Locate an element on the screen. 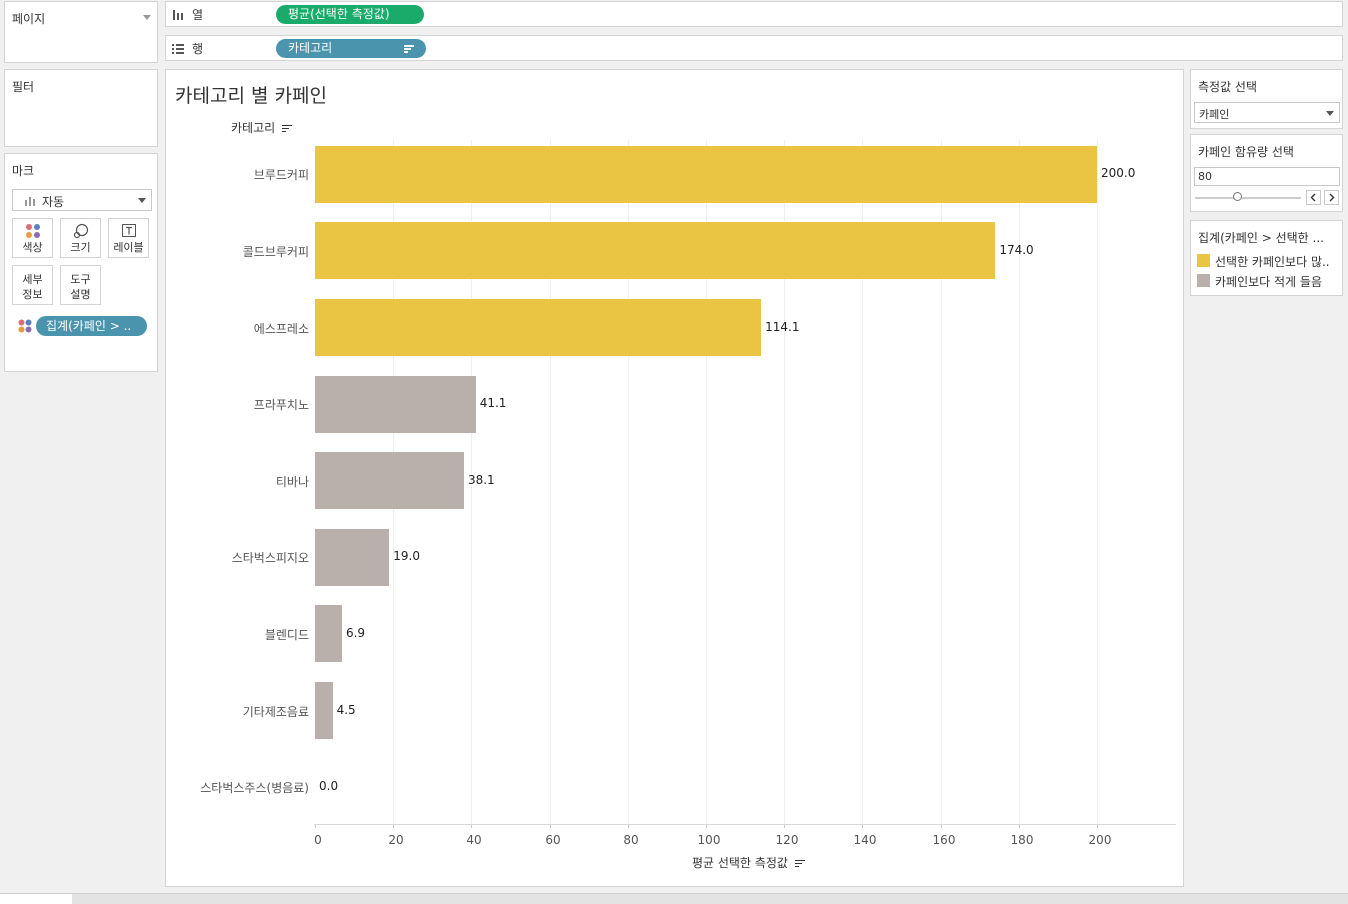 Image resolution: width=1348 pixels, height=904 pixels. x-axis-title: 평균 선택한 측정값 is located at coordinates (748, 862).